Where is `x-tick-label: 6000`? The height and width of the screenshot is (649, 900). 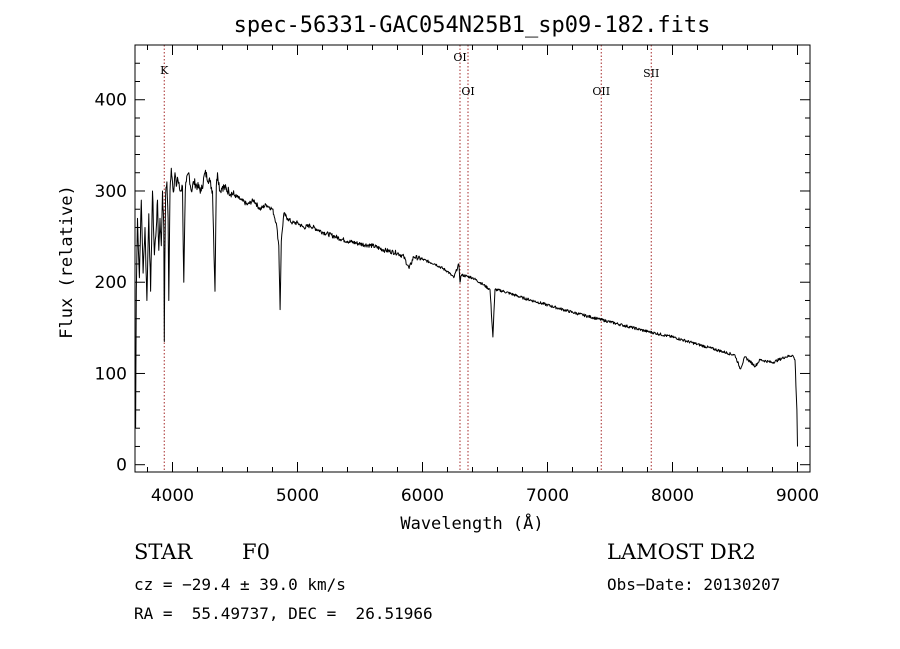 x-tick-label: 6000 is located at coordinates (422, 496).